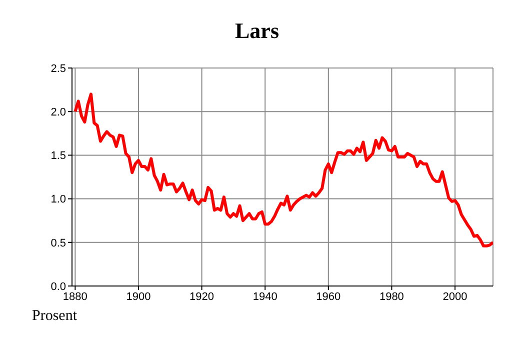 The height and width of the screenshot is (343, 514). I want to click on y-tick-label: 1.5, so click(58, 156).